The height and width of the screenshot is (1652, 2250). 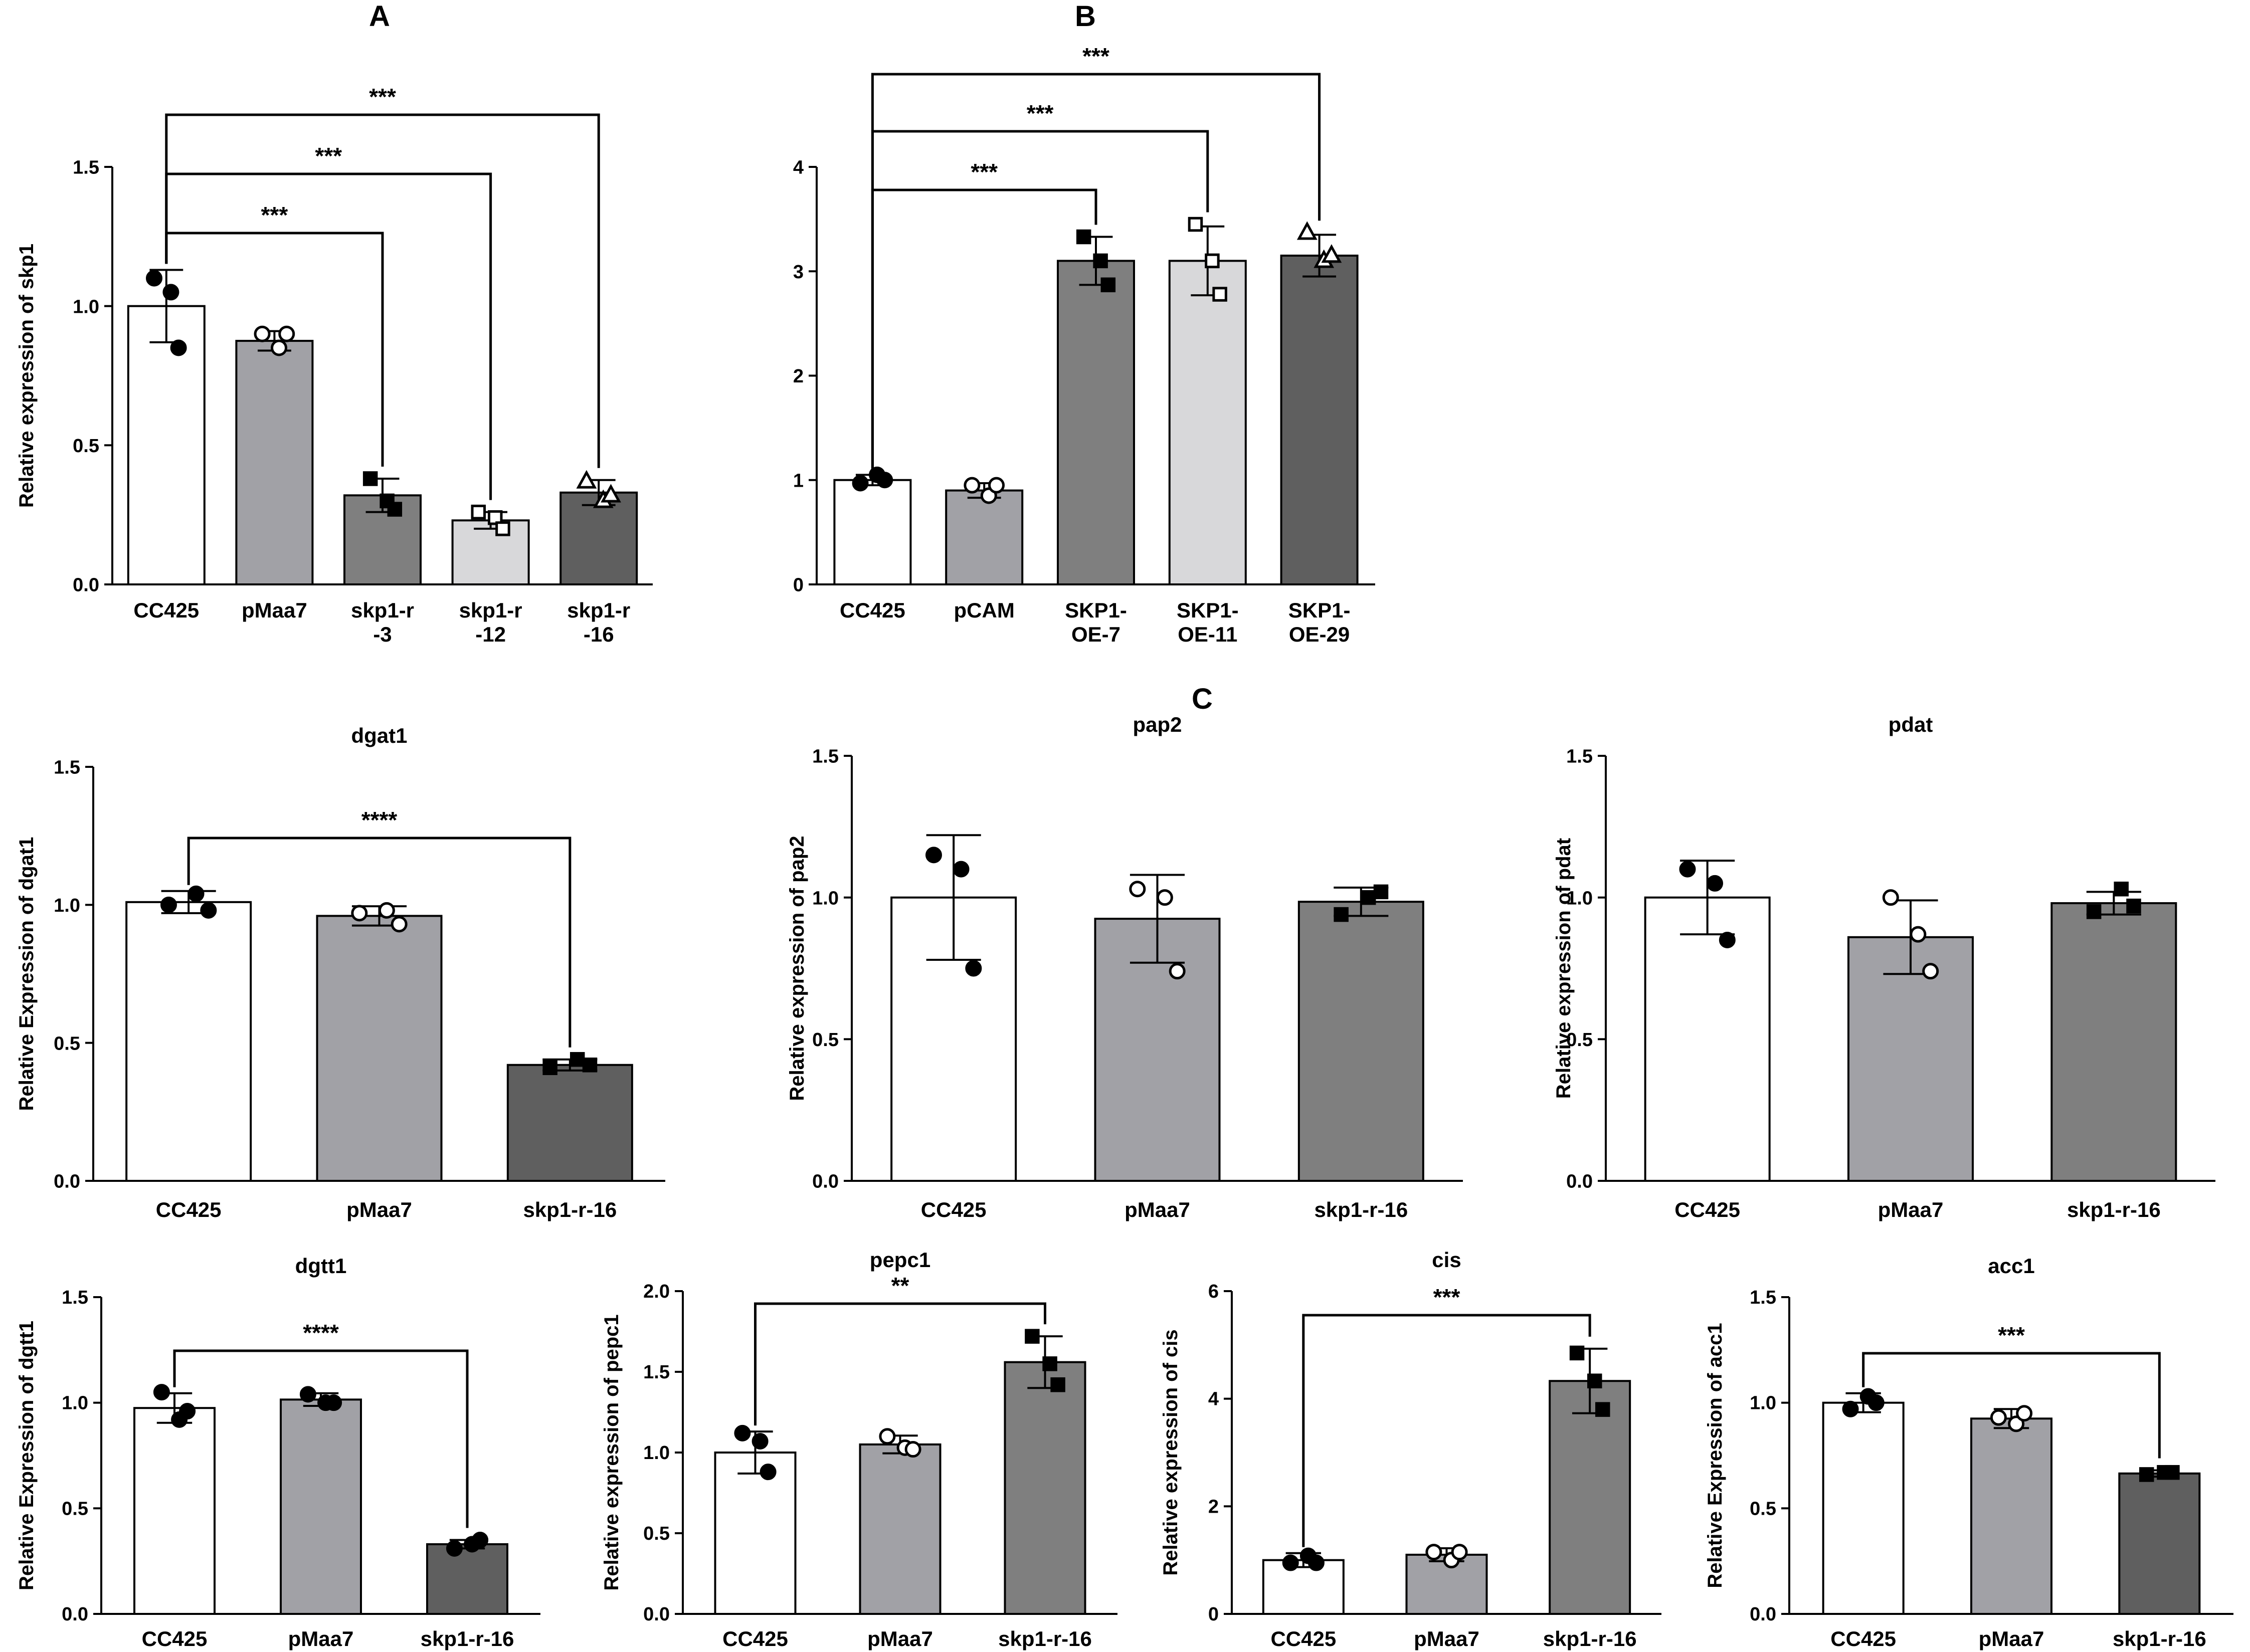 What do you see at coordinates (1171, 1452) in the screenshot?
I see `y-axis-label: Relative expression of cis` at bounding box center [1171, 1452].